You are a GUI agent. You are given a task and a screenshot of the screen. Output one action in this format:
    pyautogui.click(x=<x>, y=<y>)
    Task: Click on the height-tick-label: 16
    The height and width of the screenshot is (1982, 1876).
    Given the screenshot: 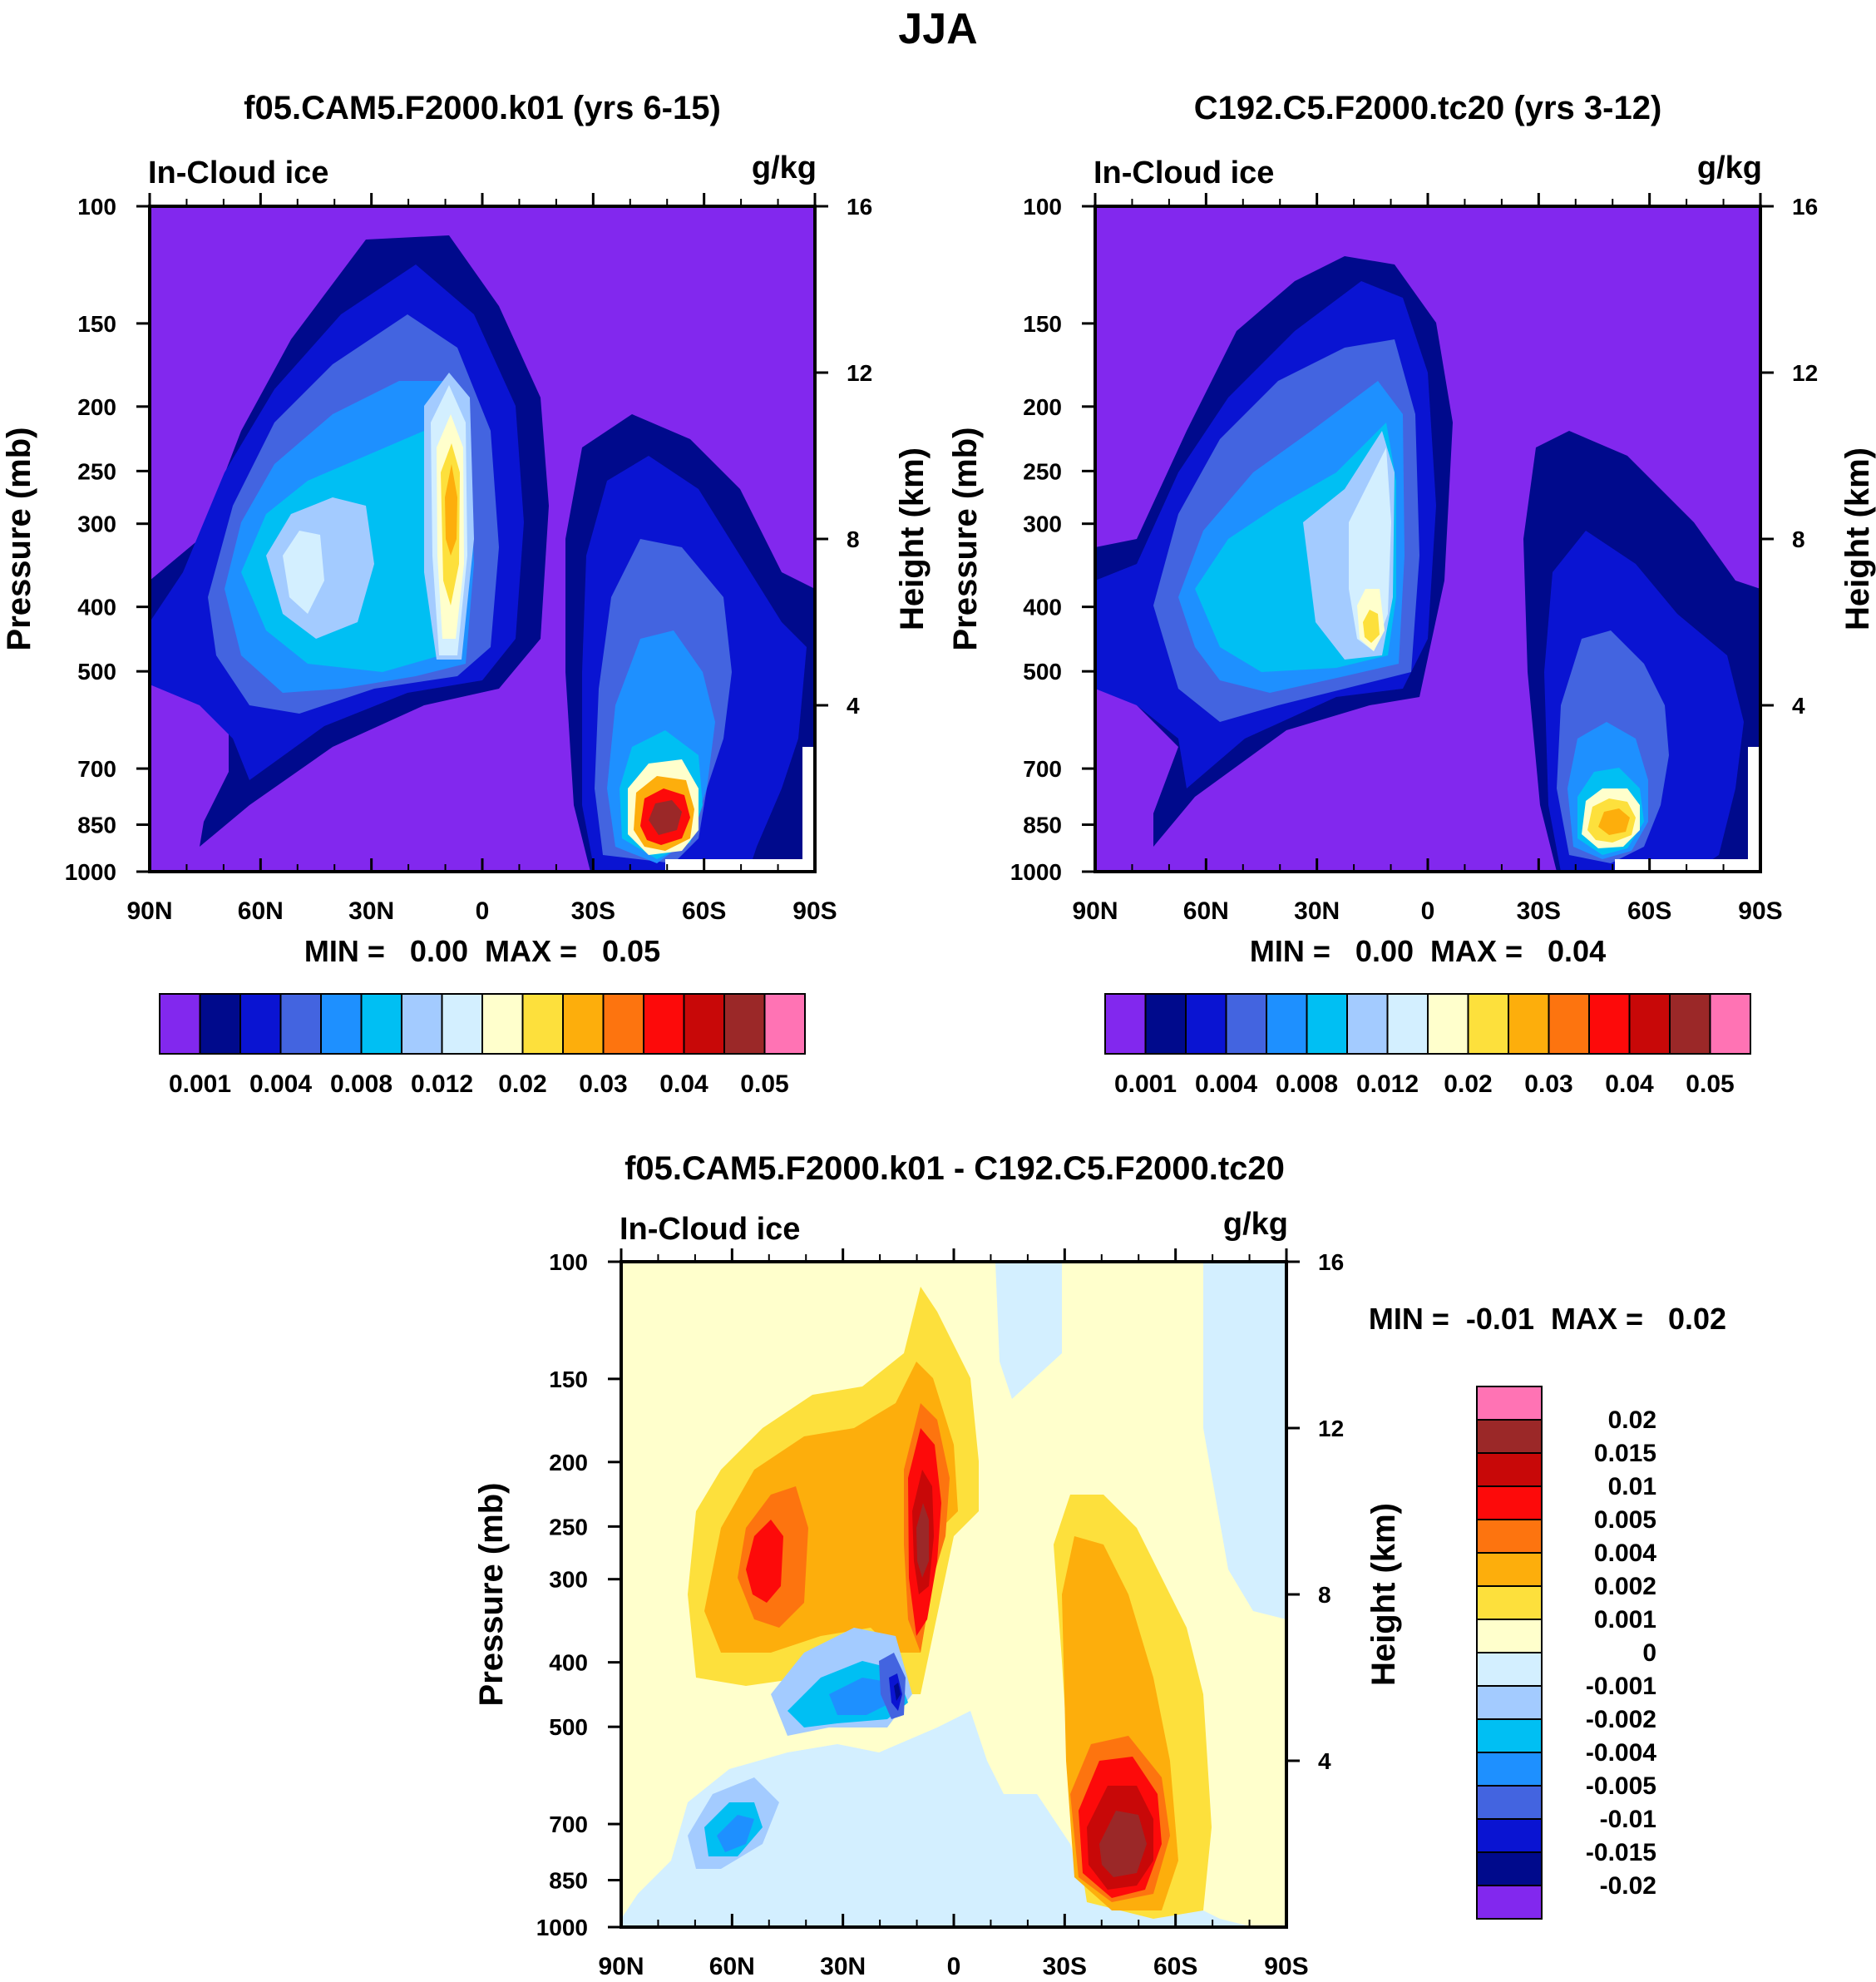 What is the action you would take?
    pyautogui.click(x=859, y=207)
    